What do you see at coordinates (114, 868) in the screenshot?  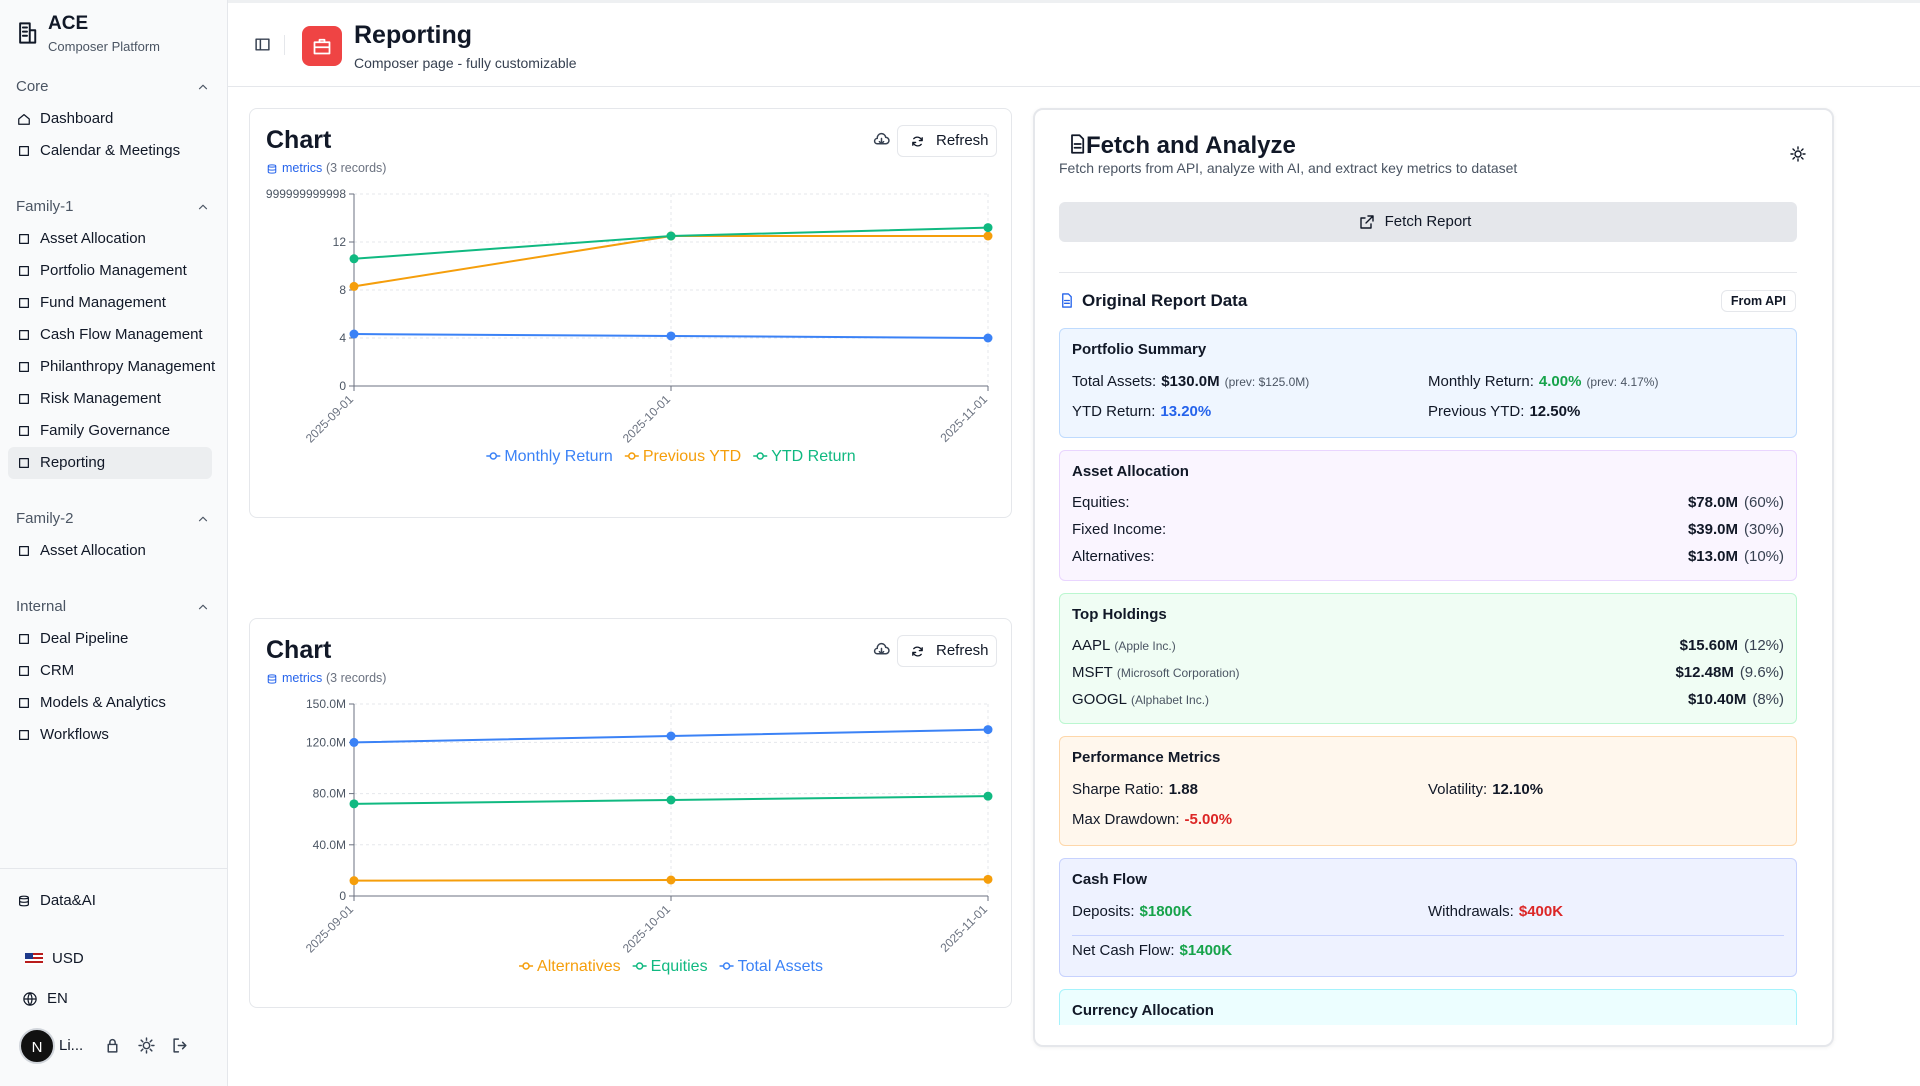 I see `sidebar-divider` at bounding box center [114, 868].